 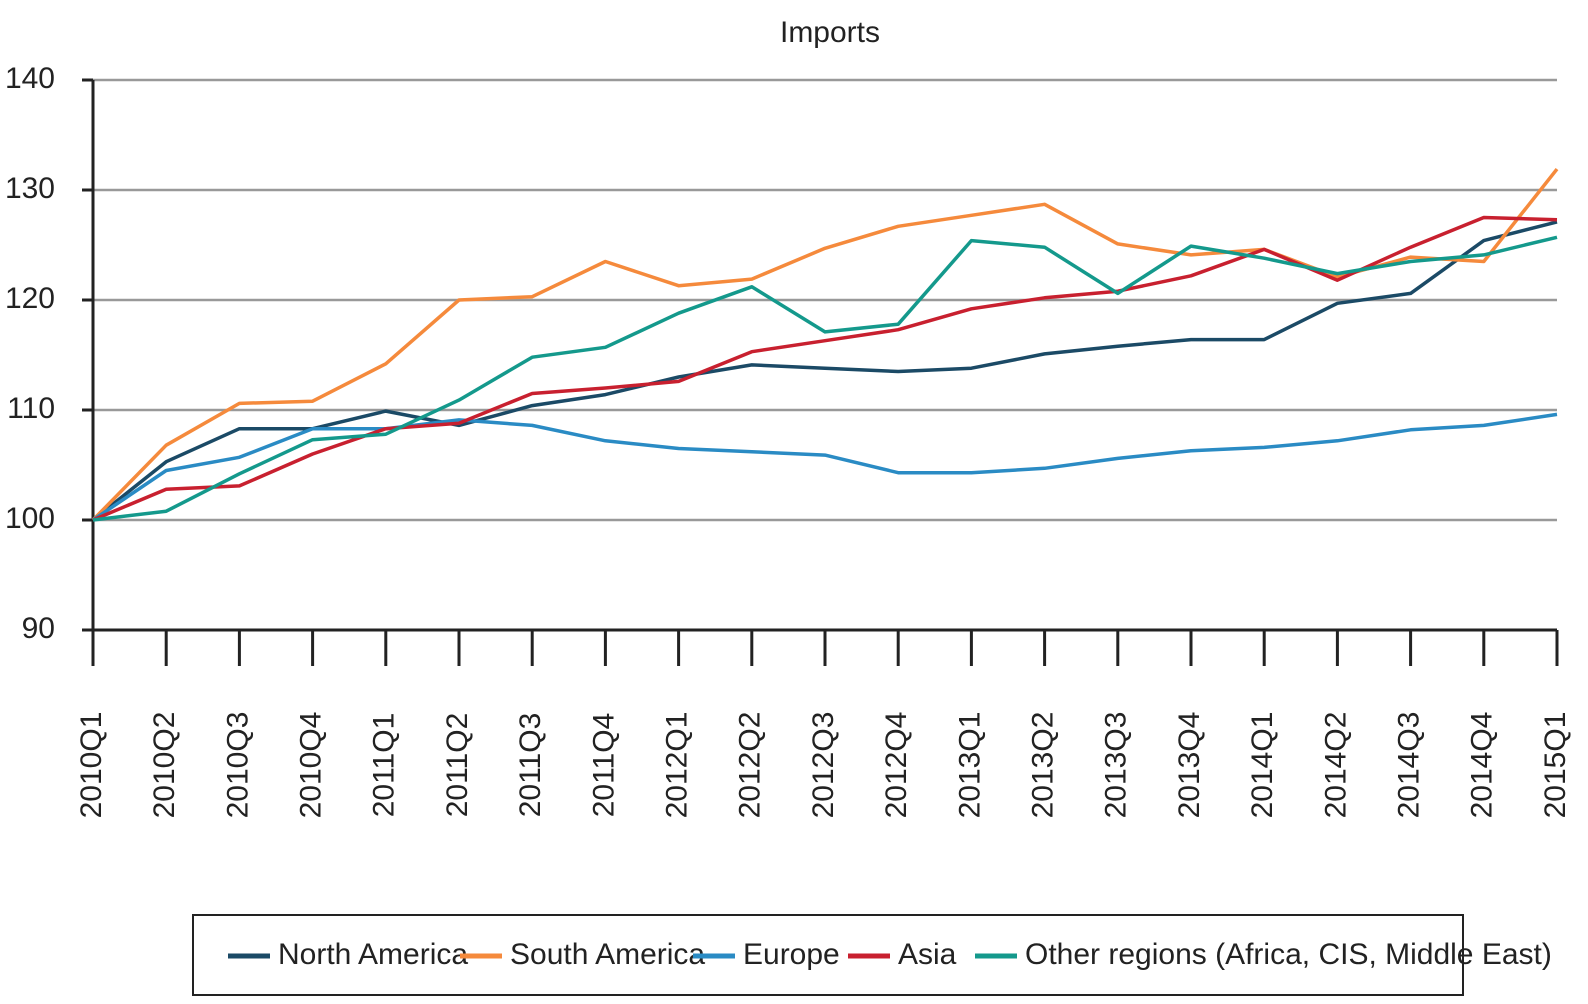 I want to click on x-tick-label: 2011Q4, so click(x=603, y=765).